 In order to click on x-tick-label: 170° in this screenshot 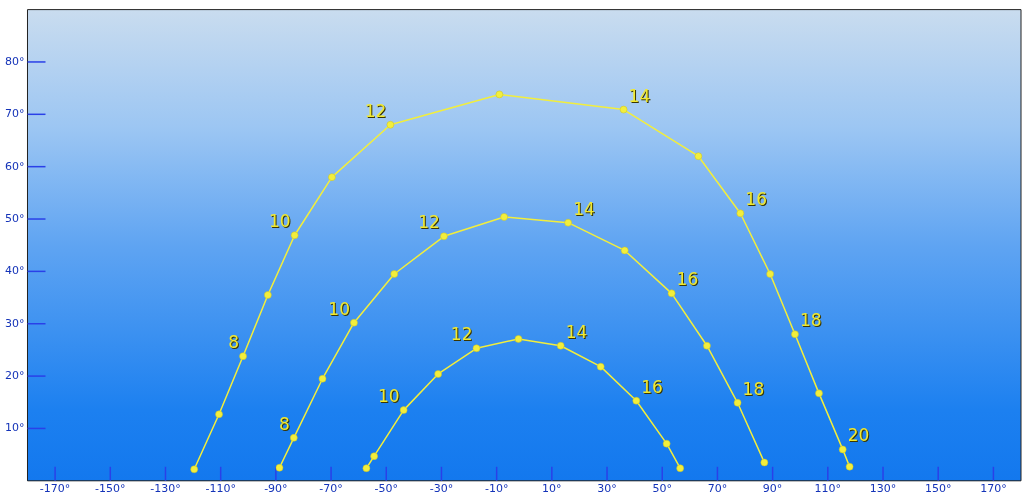, I will do `click(993, 489)`.